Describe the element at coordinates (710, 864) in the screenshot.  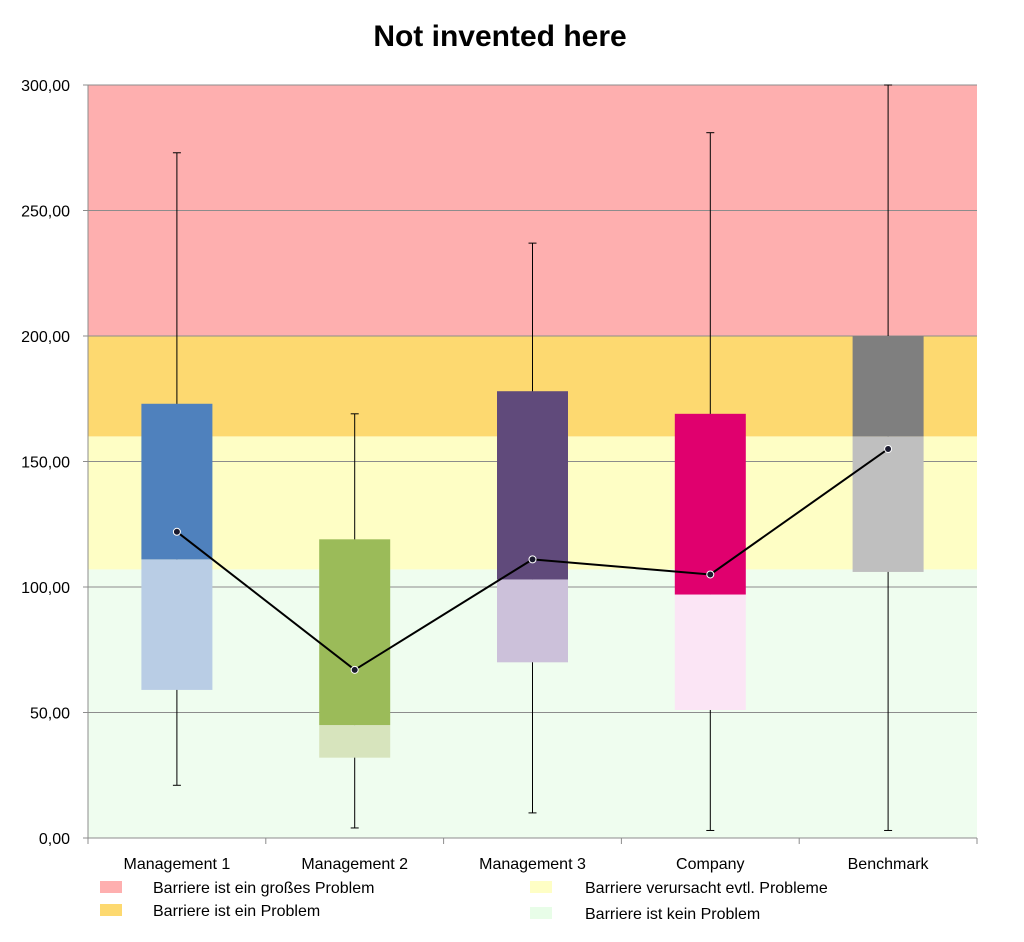
I see `category-label: Company` at that location.